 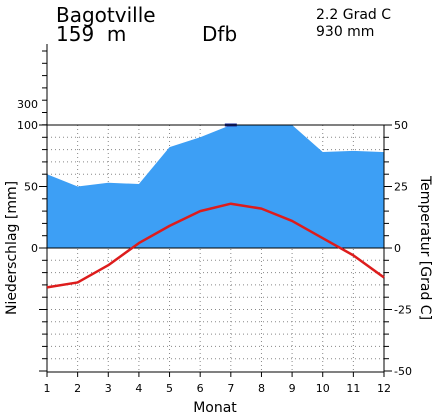 What do you see at coordinates (261, 388) in the screenshot?
I see `x-tick-label: 8` at bounding box center [261, 388].